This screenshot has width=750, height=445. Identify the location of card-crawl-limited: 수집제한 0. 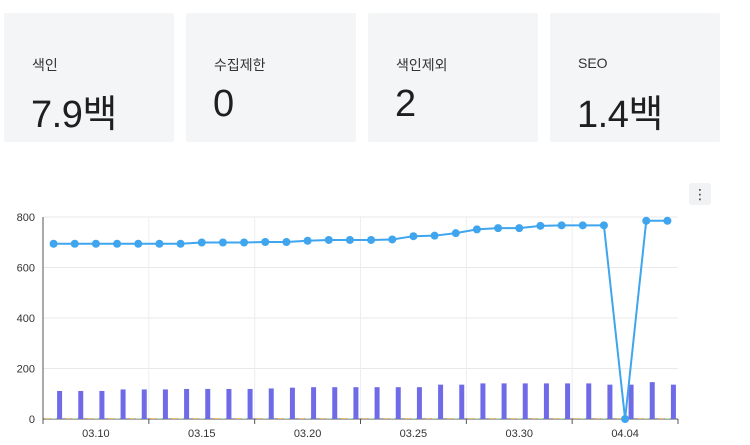
(271, 77).